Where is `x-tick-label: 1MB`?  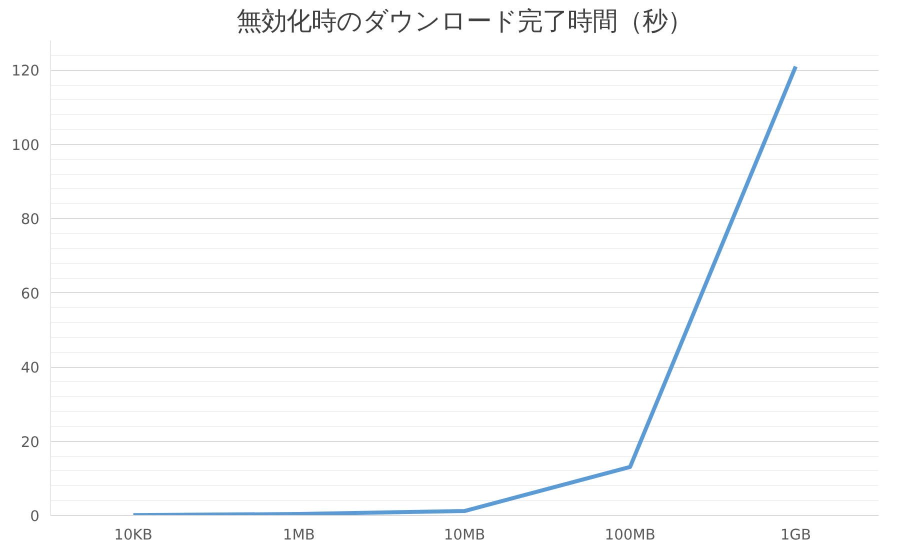
x-tick-label: 1MB is located at coordinates (298, 535).